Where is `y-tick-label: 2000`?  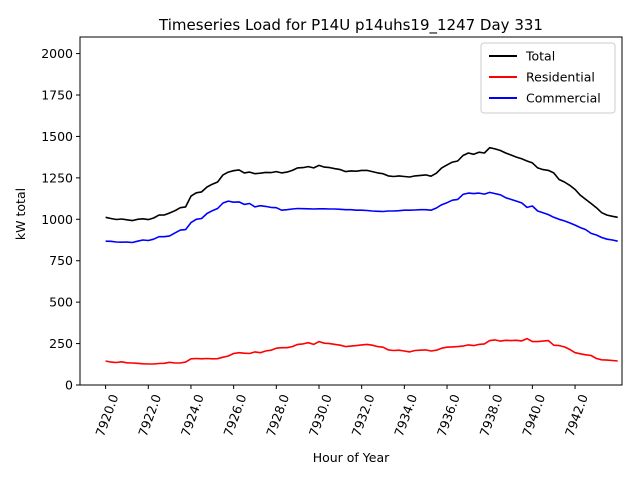 y-tick-label: 2000 is located at coordinates (57, 53).